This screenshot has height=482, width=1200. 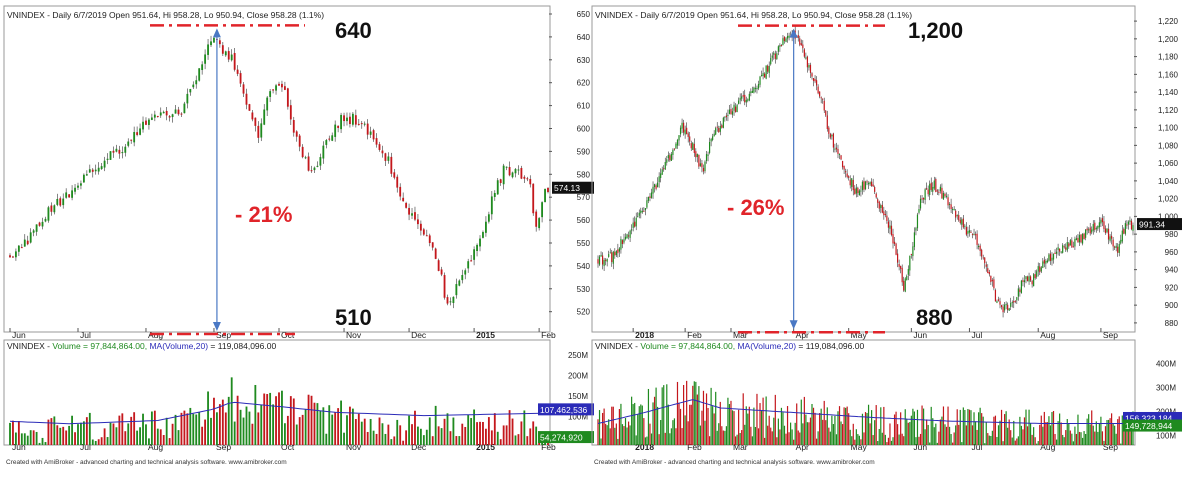 I want to click on volume-value-label: 54,274,920, so click(x=561, y=438).